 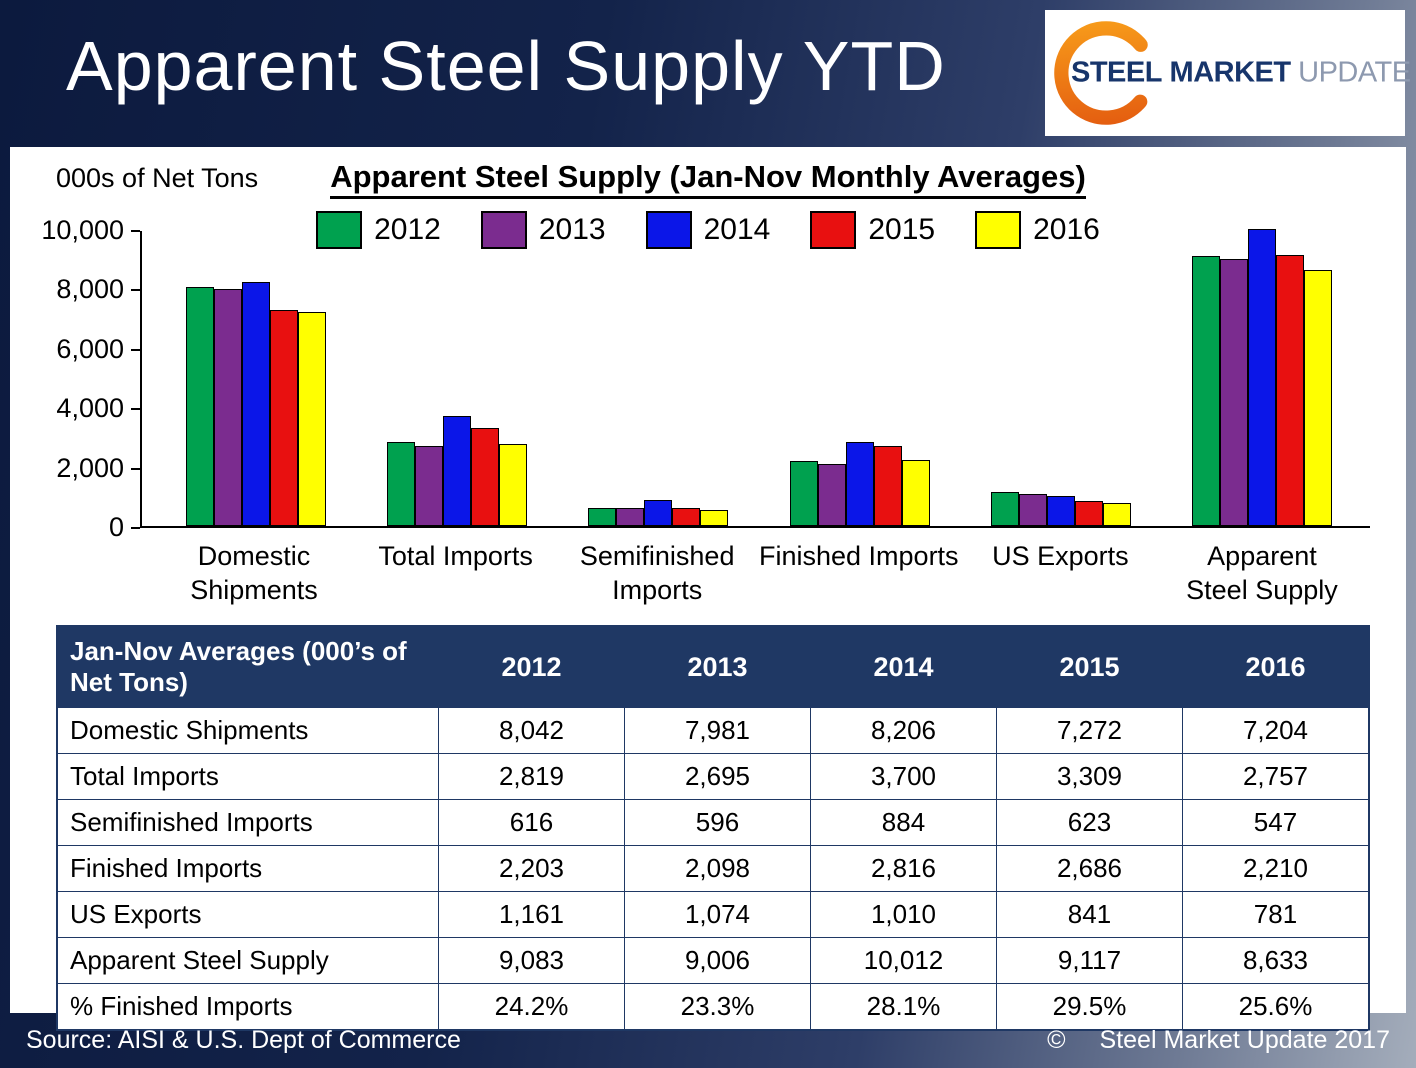 What do you see at coordinates (531, 730) in the screenshot?
I see `cell-value: 8,042` at bounding box center [531, 730].